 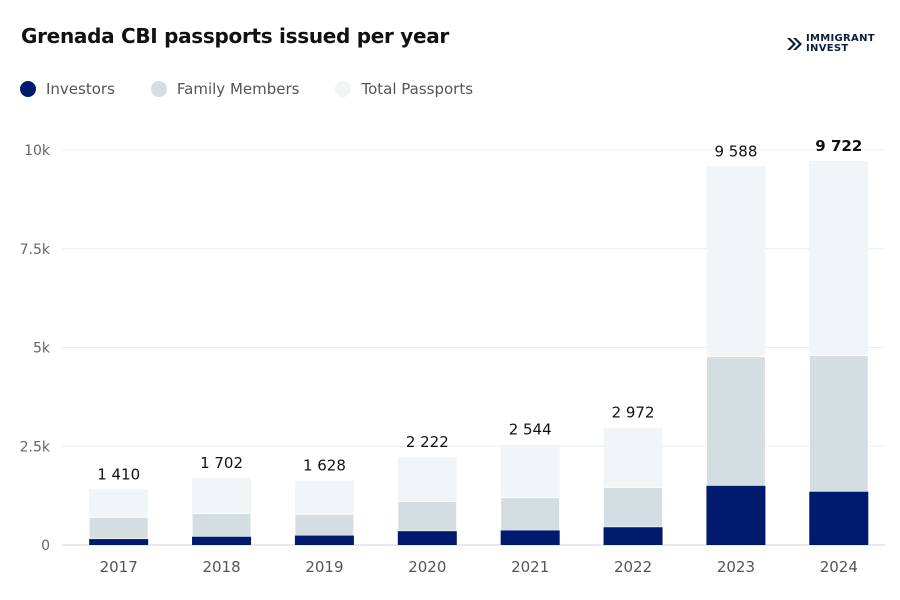 I want to click on data-label: 1 628, so click(x=324, y=466).